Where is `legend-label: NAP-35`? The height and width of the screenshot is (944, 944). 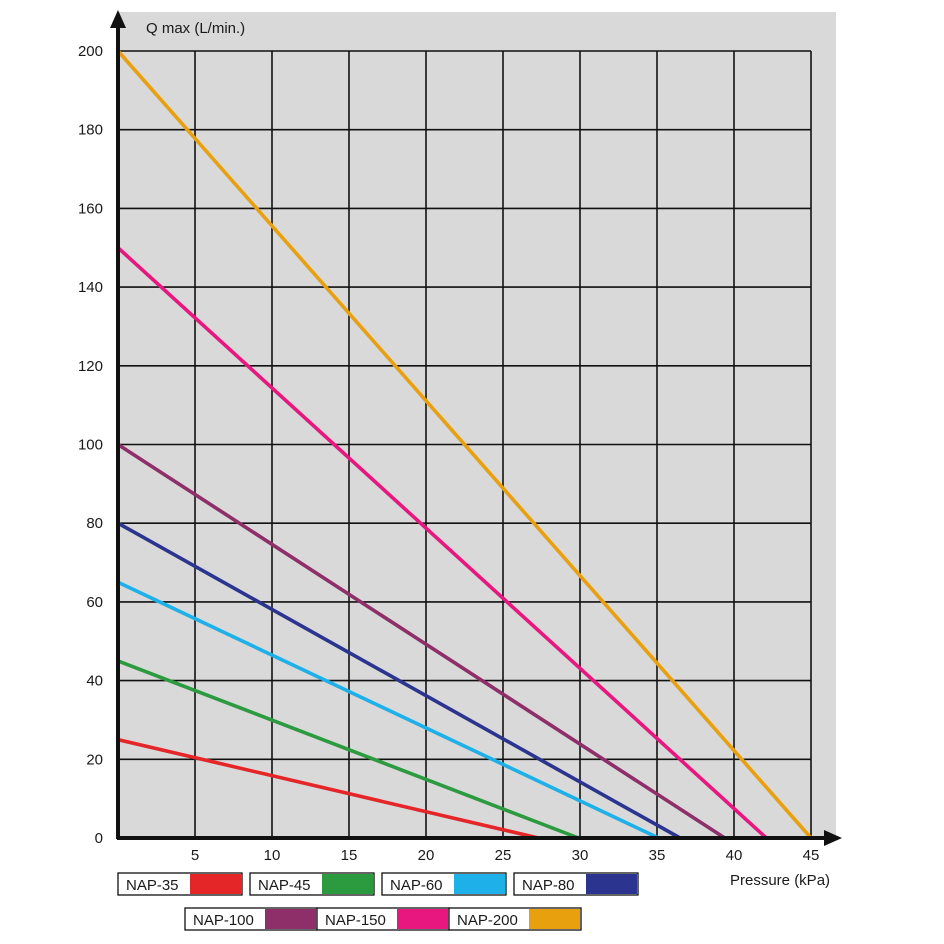 legend-label: NAP-35 is located at coordinates (152, 885).